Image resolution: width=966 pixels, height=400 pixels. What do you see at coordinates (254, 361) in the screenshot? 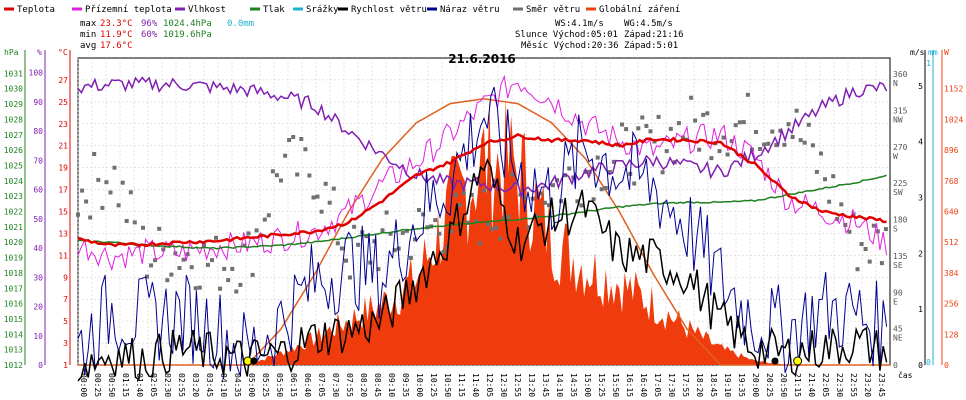
I see `moonset-marker` at bounding box center [254, 361].